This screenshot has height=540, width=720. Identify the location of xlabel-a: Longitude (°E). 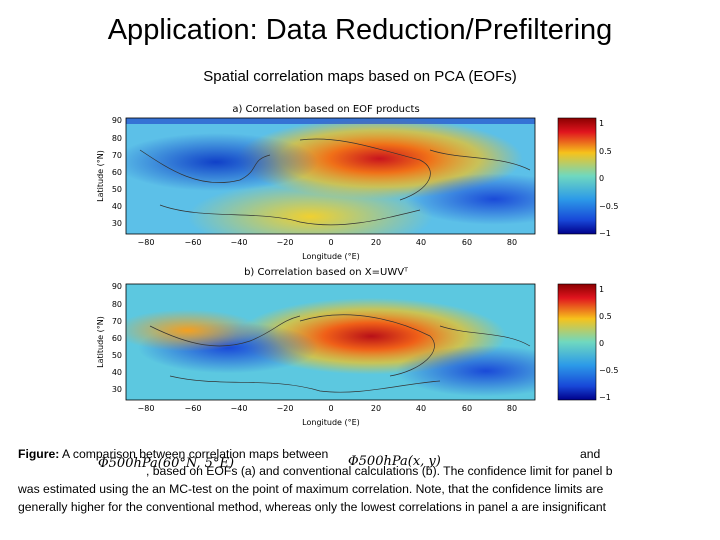
(331, 256).